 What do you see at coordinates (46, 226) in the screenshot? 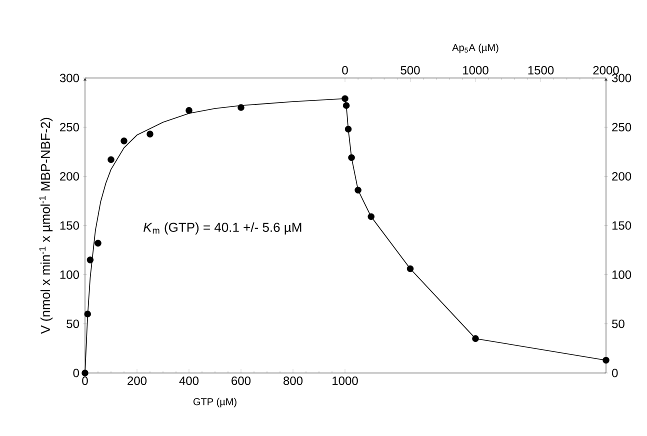
I see `y-axis-title: V (nmol x min$^{-1}$ x µmol$^{-1}$ MBP-NBF-2)` at bounding box center [46, 226].